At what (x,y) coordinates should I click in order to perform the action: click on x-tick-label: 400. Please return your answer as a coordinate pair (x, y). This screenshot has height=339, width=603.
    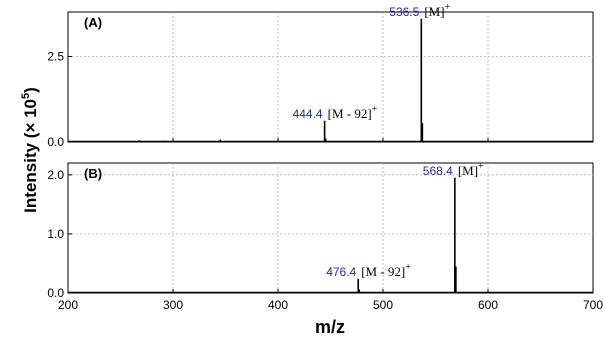
    Looking at the image, I should click on (278, 305).